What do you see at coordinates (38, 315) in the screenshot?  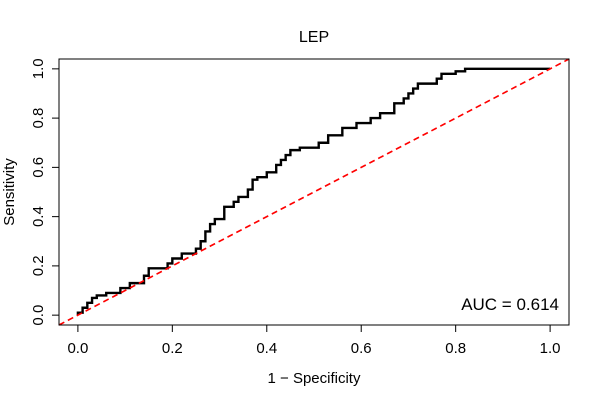 I see `y-tick-label: 0.0` at bounding box center [38, 315].